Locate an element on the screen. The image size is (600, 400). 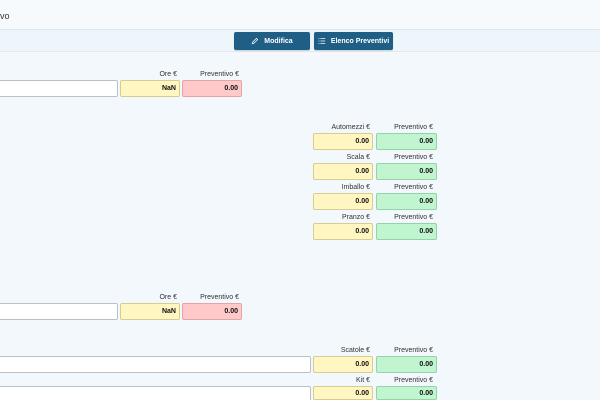
kit-preventivo-label: Preventivo € is located at coordinates (413, 380).